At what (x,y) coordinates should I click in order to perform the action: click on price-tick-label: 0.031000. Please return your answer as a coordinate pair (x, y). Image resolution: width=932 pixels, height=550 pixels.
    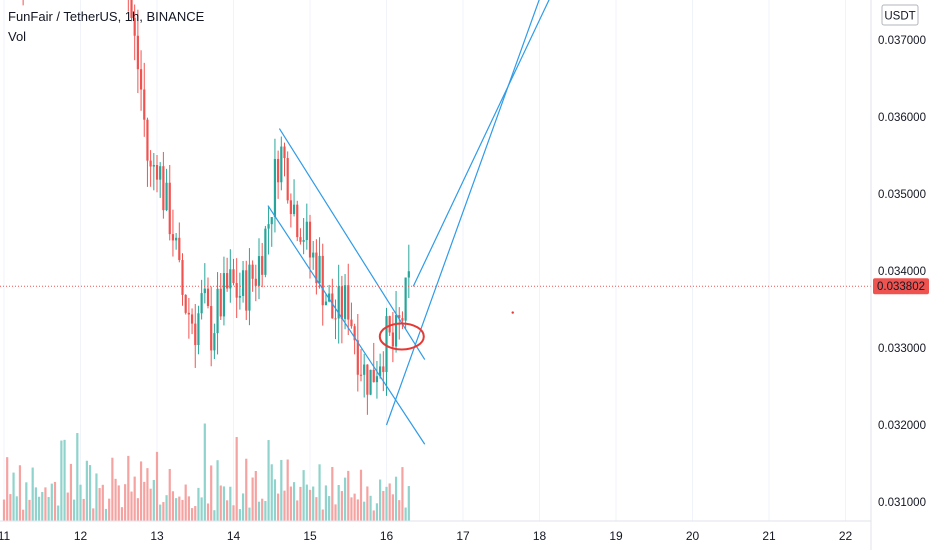
    Looking at the image, I should click on (902, 503).